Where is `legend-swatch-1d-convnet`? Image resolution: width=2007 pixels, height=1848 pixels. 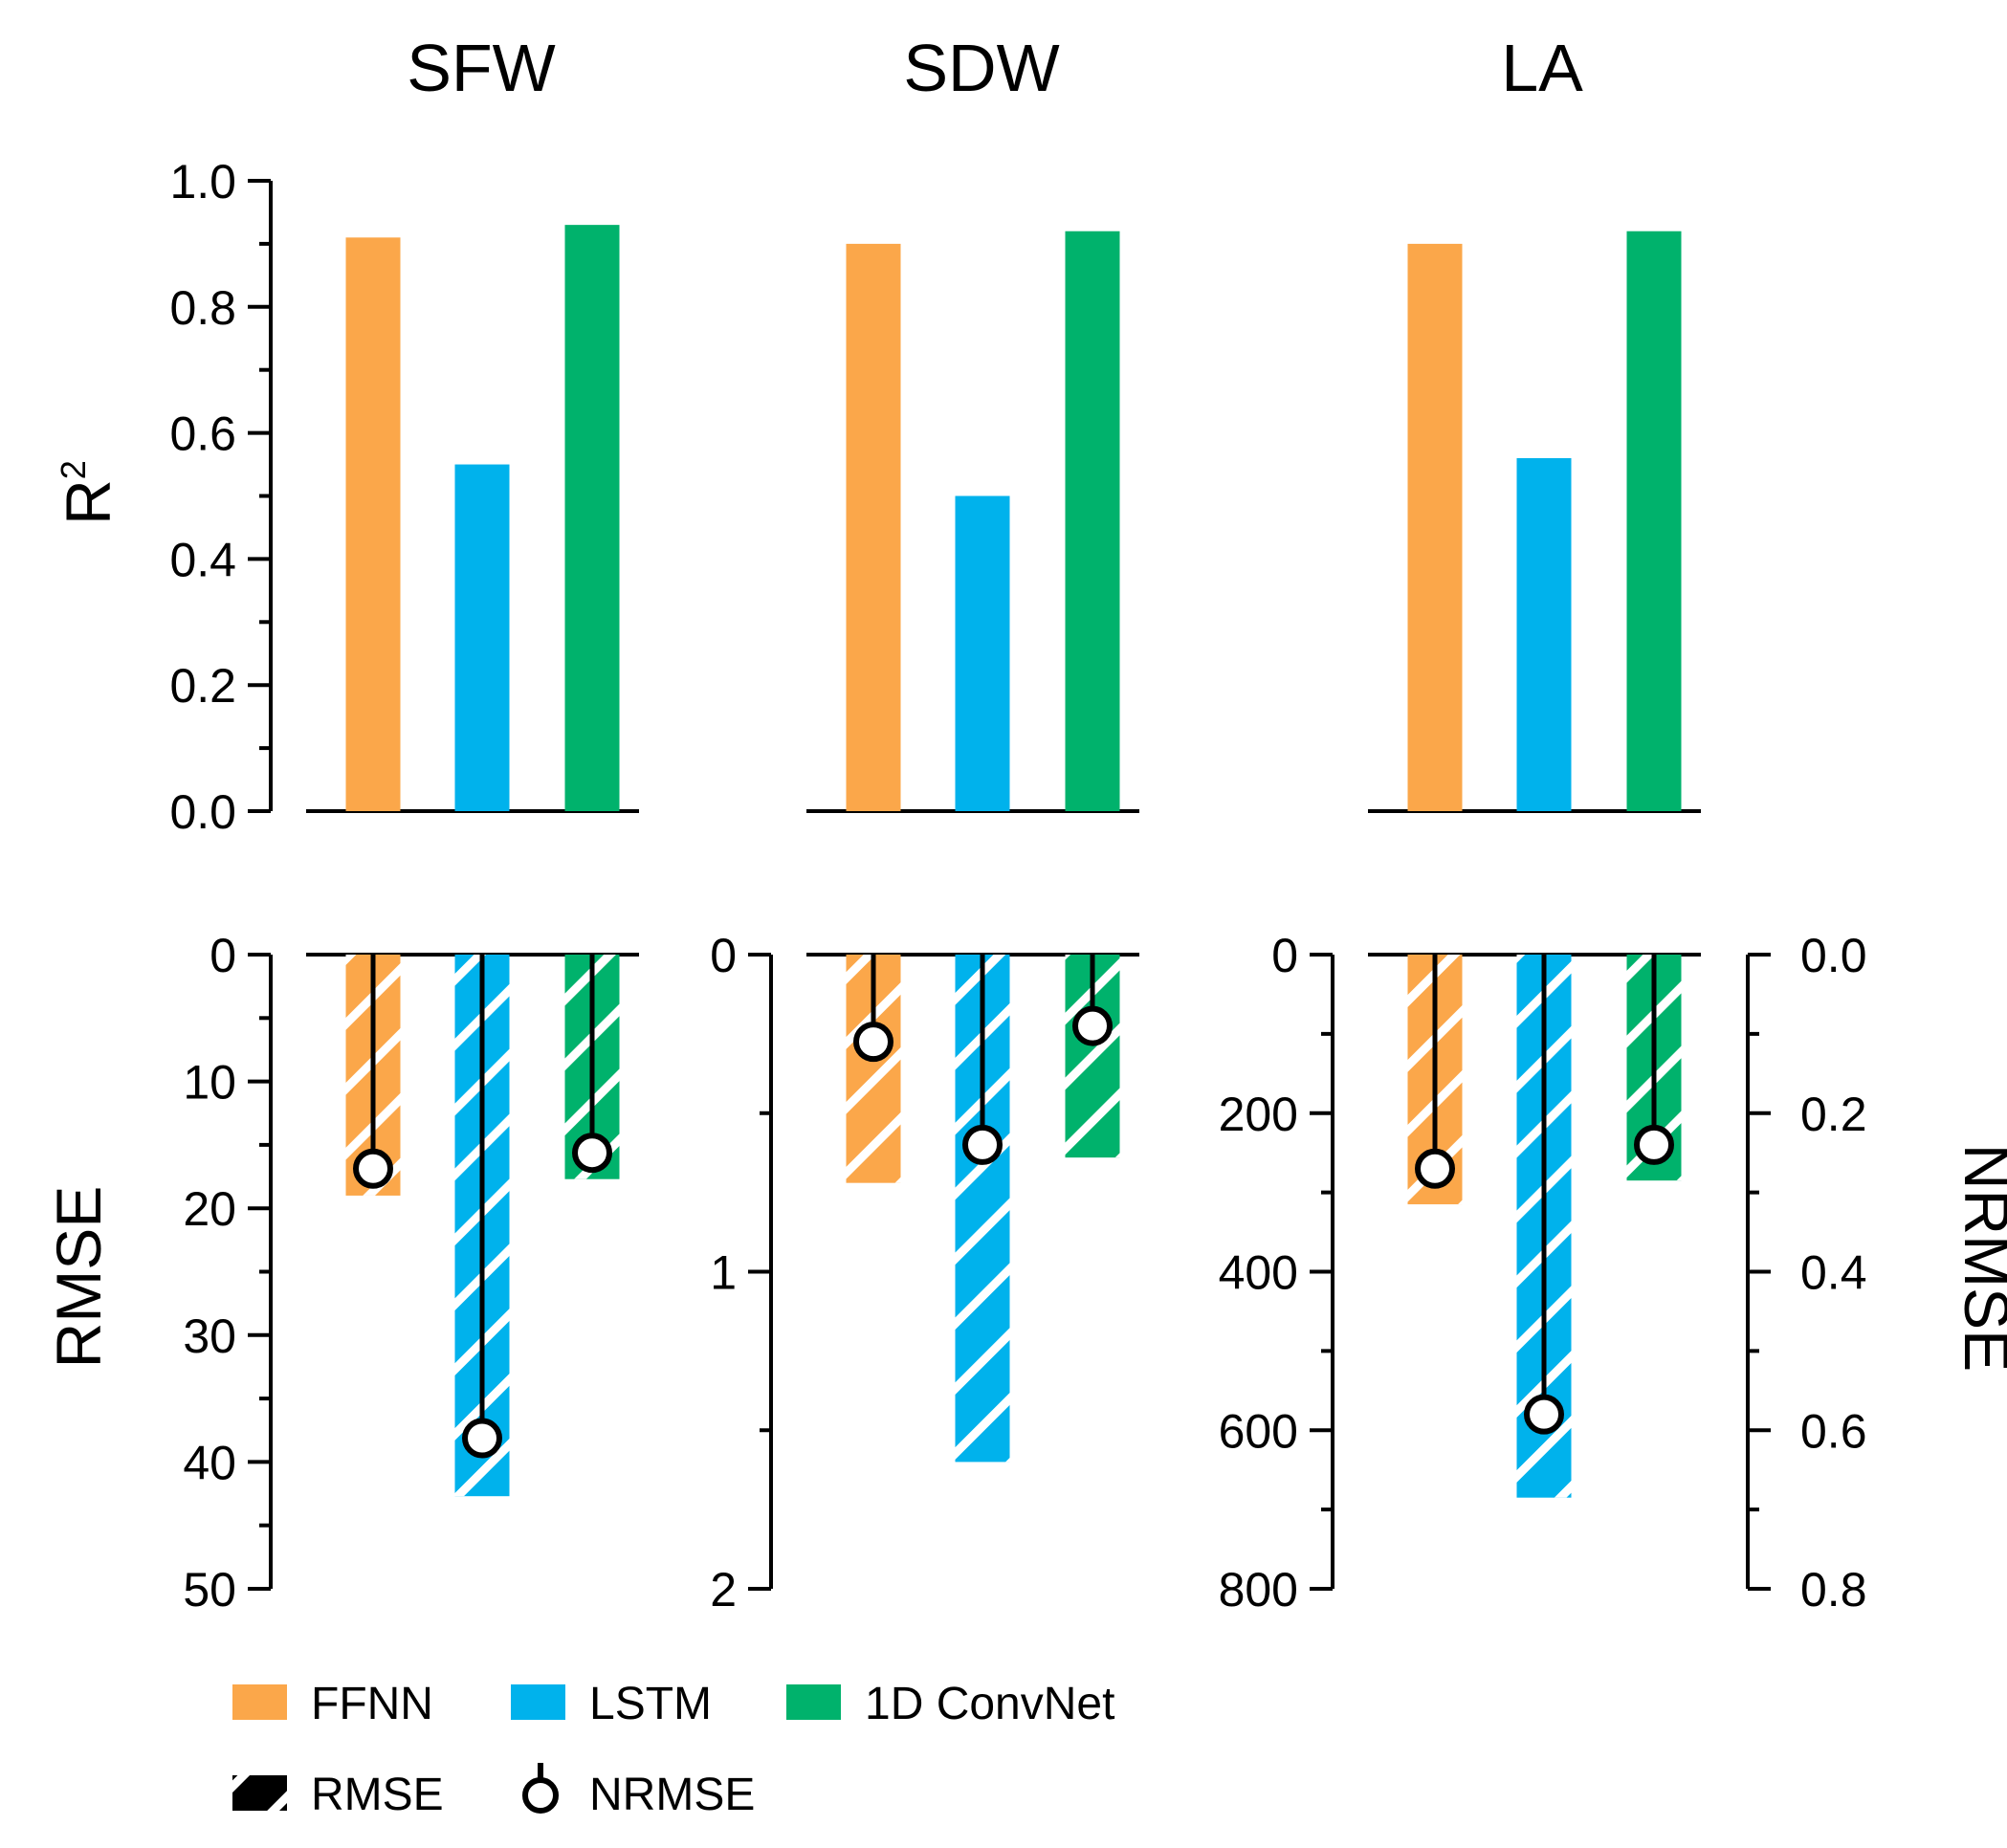 legend-swatch-1d-convnet is located at coordinates (813, 1702).